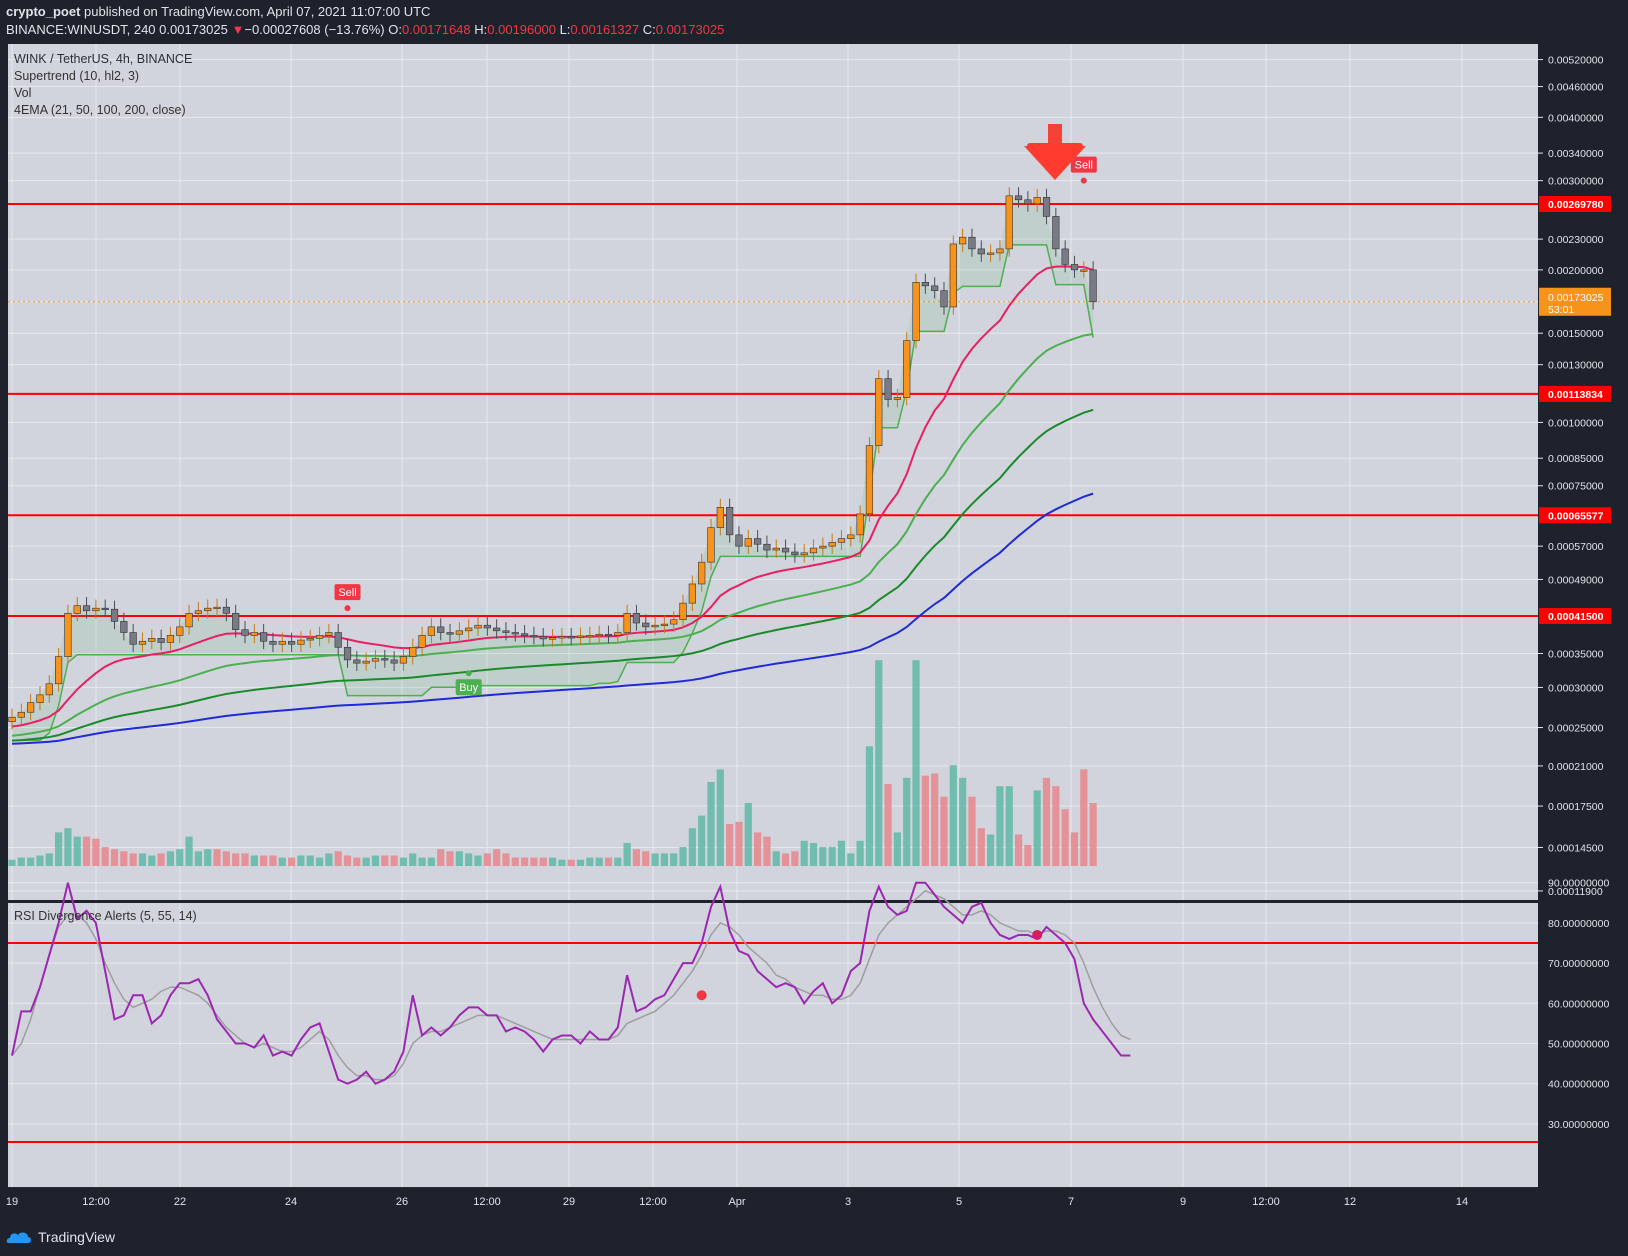  I want to click on open-value: 0.00171648, so click(436, 29).